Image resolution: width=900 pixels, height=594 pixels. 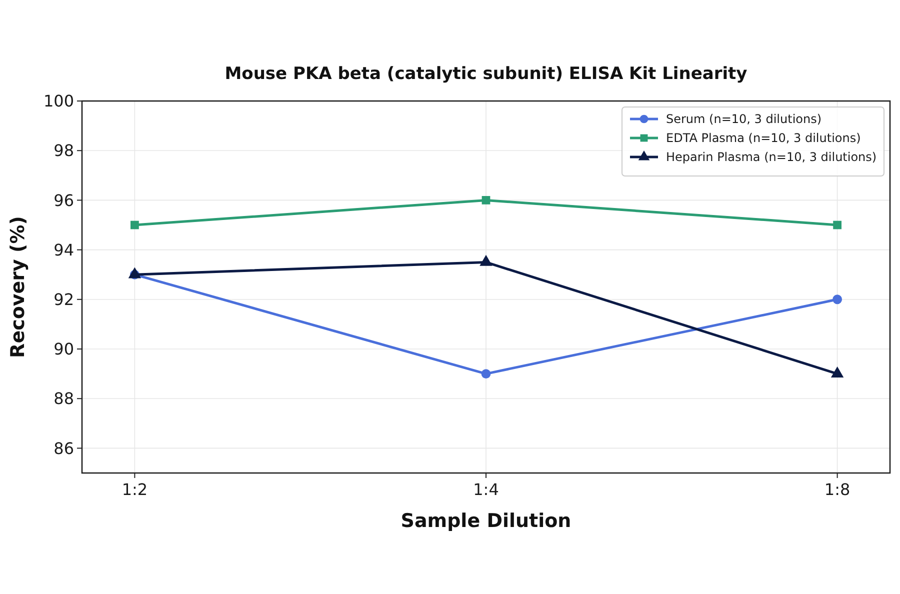 What do you see at coordinates (18, 287) in the screenshot?
I see `y-axis-title: Recovery (%)` at bounding box center [18, 287].